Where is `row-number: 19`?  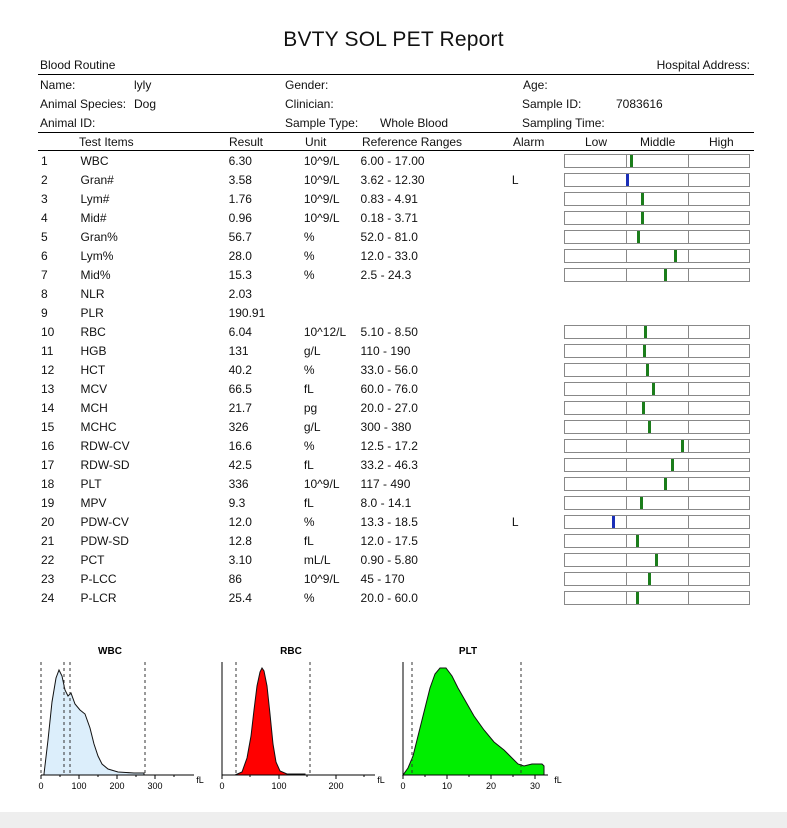
row-number: 19 is located at coordinates (48, 502).